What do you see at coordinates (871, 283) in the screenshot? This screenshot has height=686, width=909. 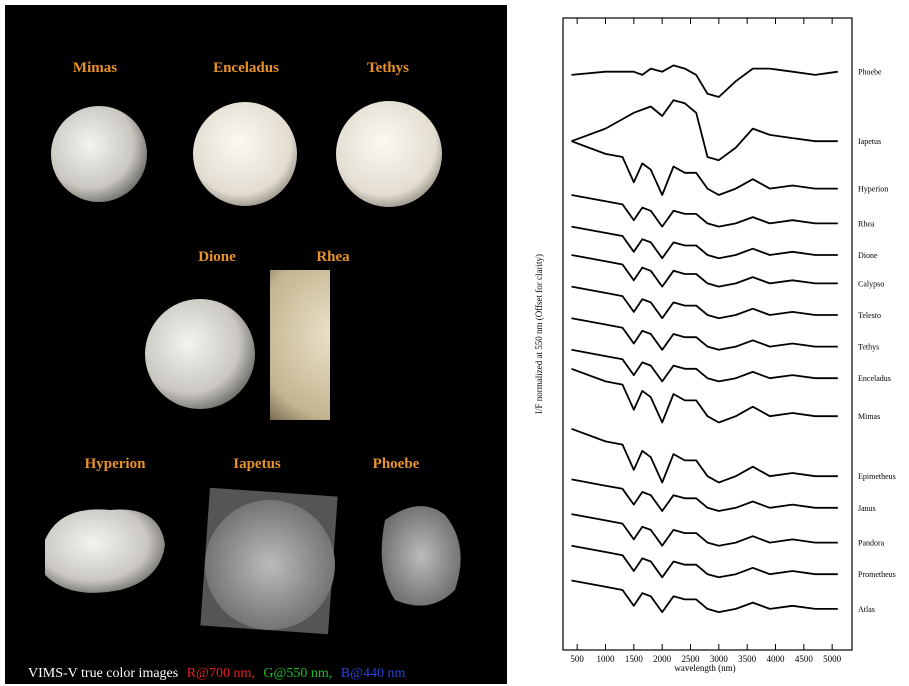 I see `series-label: Calypso` at bounding box center [871, 283].